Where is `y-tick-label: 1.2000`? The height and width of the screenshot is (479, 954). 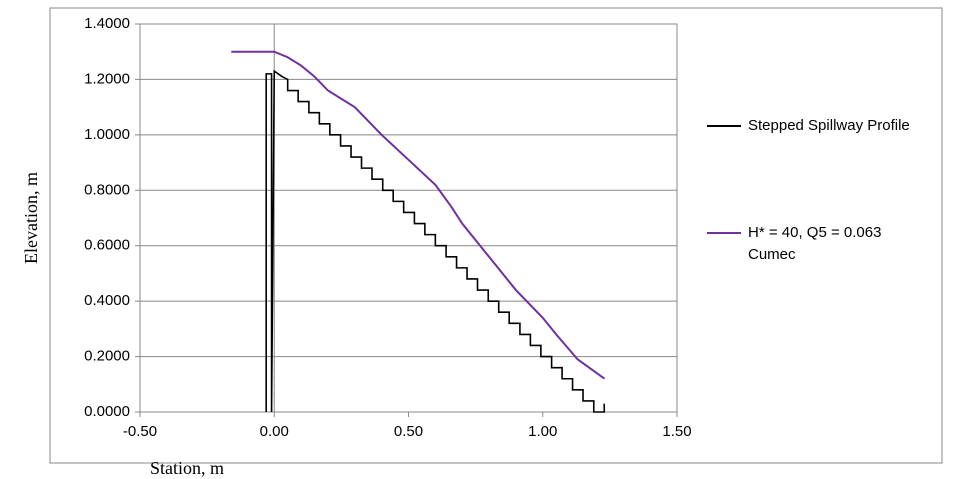 y-tick-label: 1.2000 is located at coordinates (107, 78).